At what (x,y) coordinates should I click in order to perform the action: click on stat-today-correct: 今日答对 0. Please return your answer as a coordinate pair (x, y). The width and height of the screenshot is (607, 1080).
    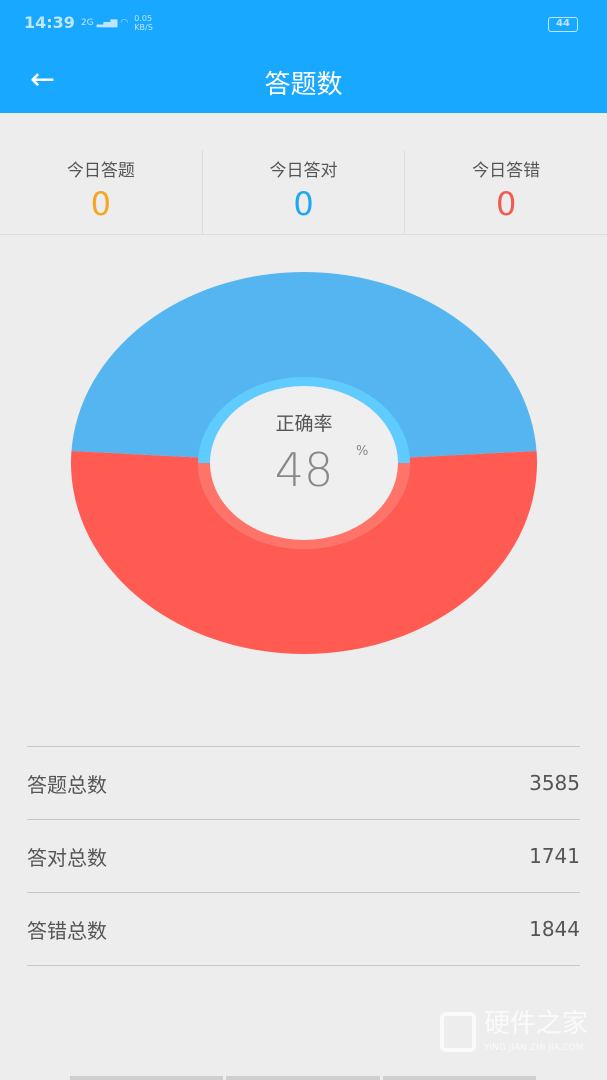
    Looking at the image, I should click on (304, 192).